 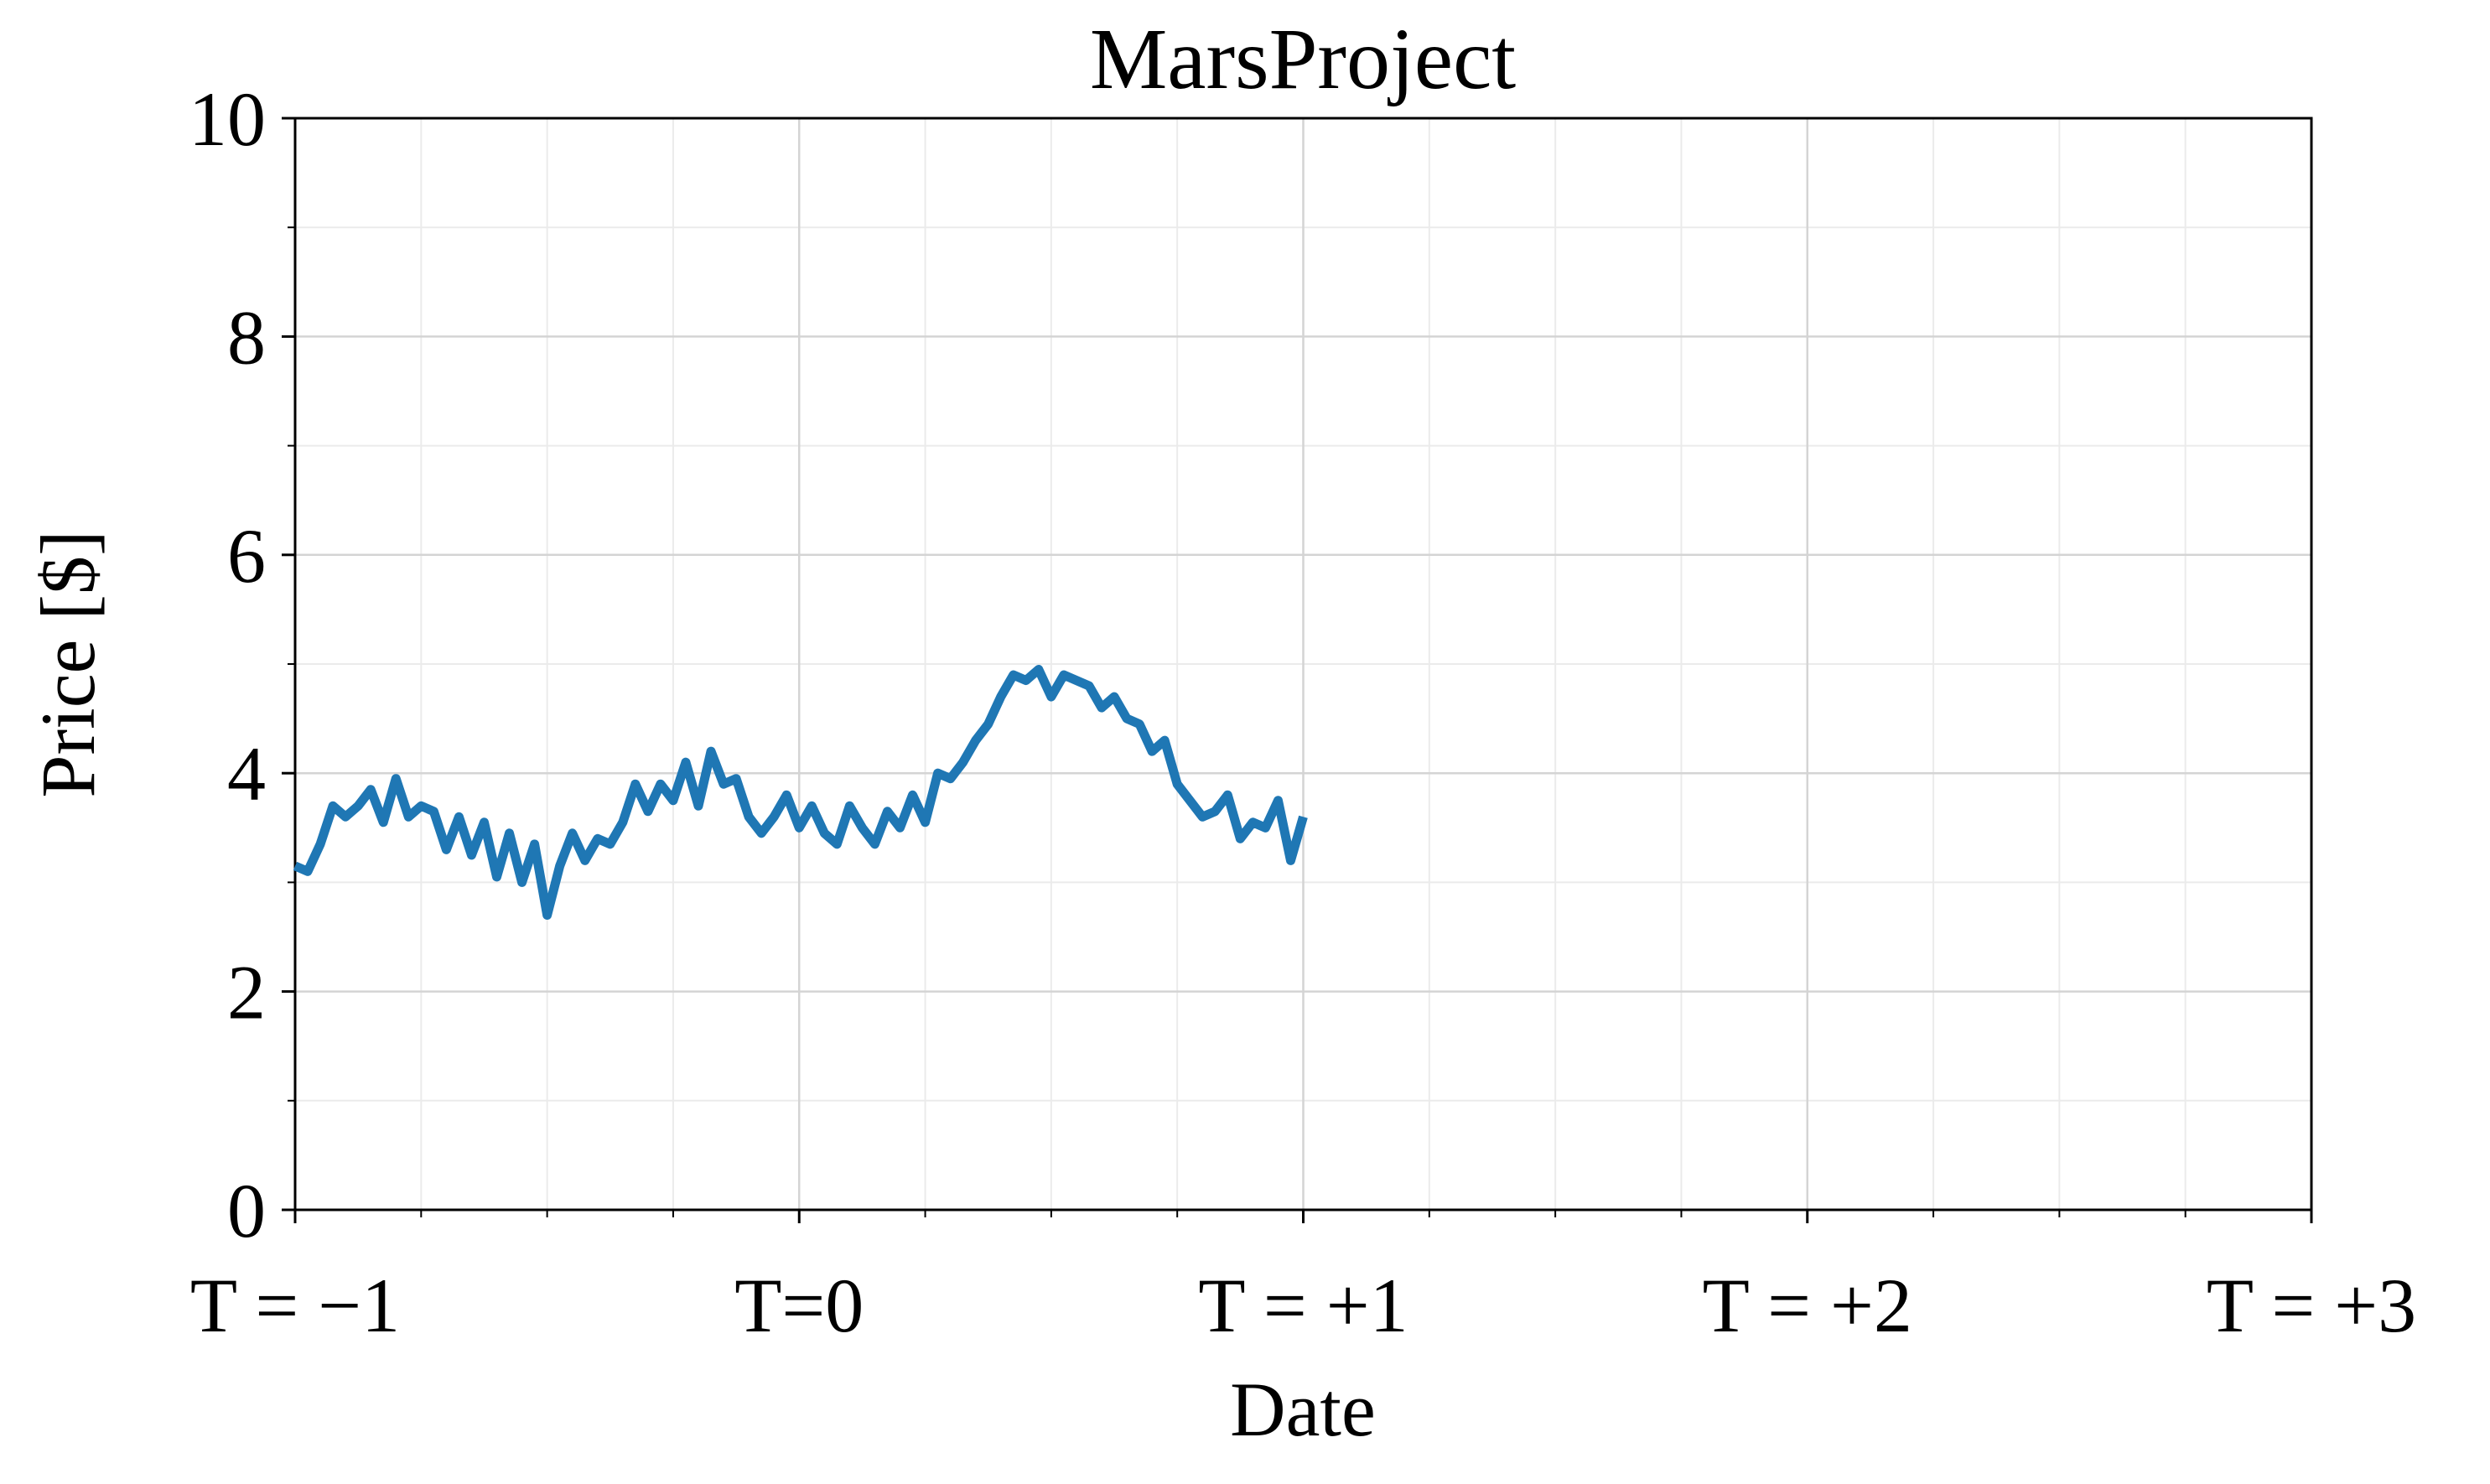 I want to click on x-tick-label: T = −1, so click(x=295, y=1305).